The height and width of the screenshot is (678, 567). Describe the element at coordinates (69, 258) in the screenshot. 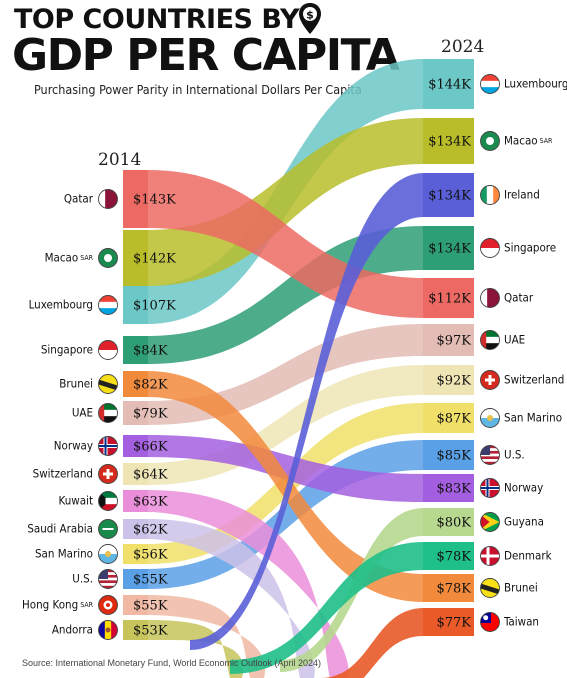

I see `start-country-label: Macao SAR` at that location.